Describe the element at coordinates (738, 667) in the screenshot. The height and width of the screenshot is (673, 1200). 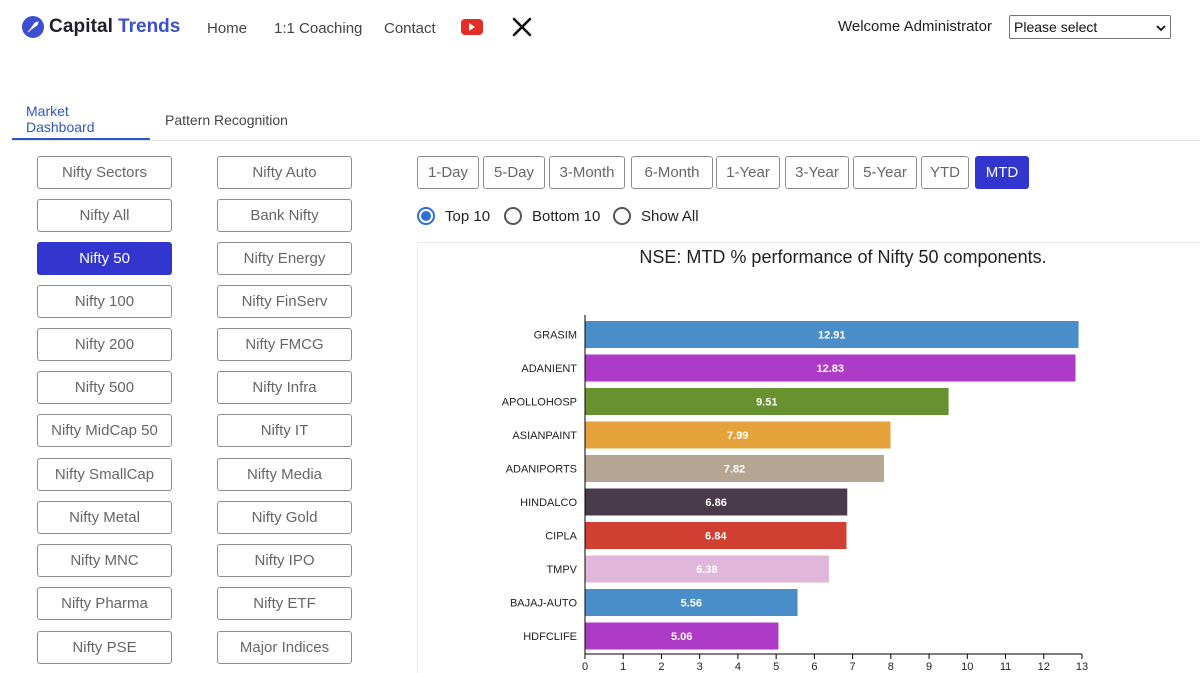
I see `chart-x-tick-label: 4` at that location.